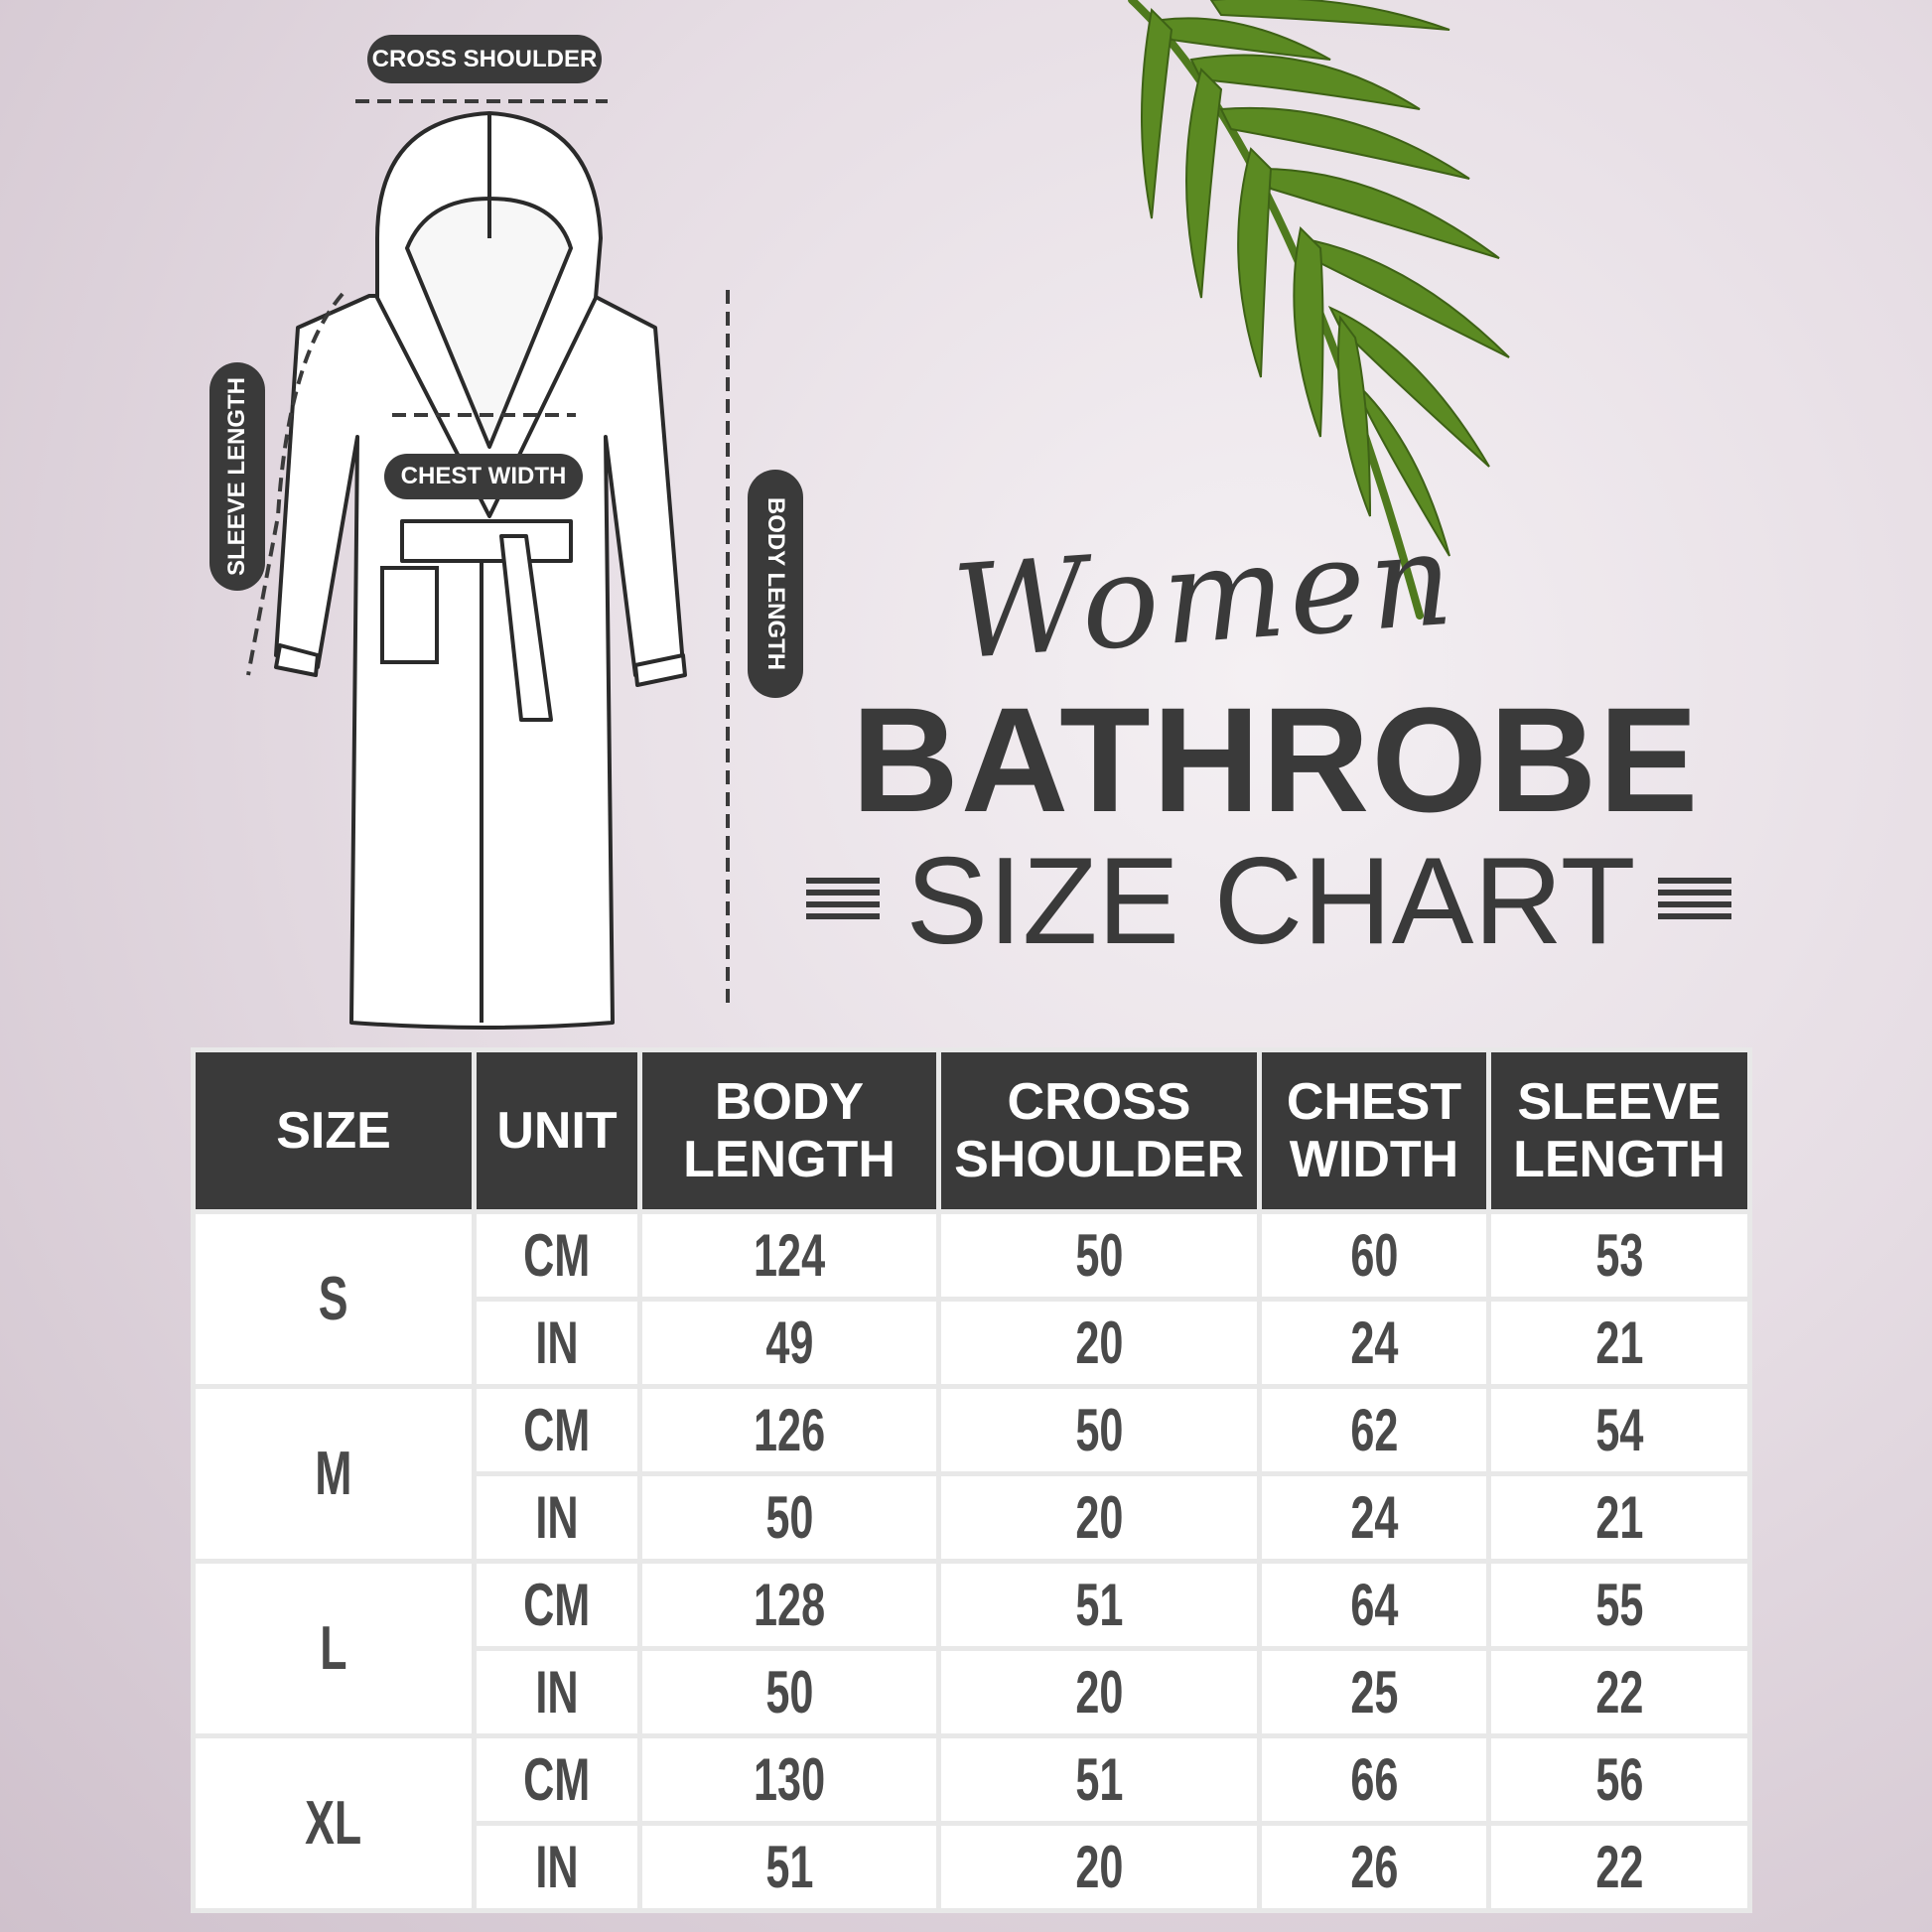 The height and width of the screenshot is (1932, 1932). I want to click on palm-leaf-decoration, so click(1319, 310).